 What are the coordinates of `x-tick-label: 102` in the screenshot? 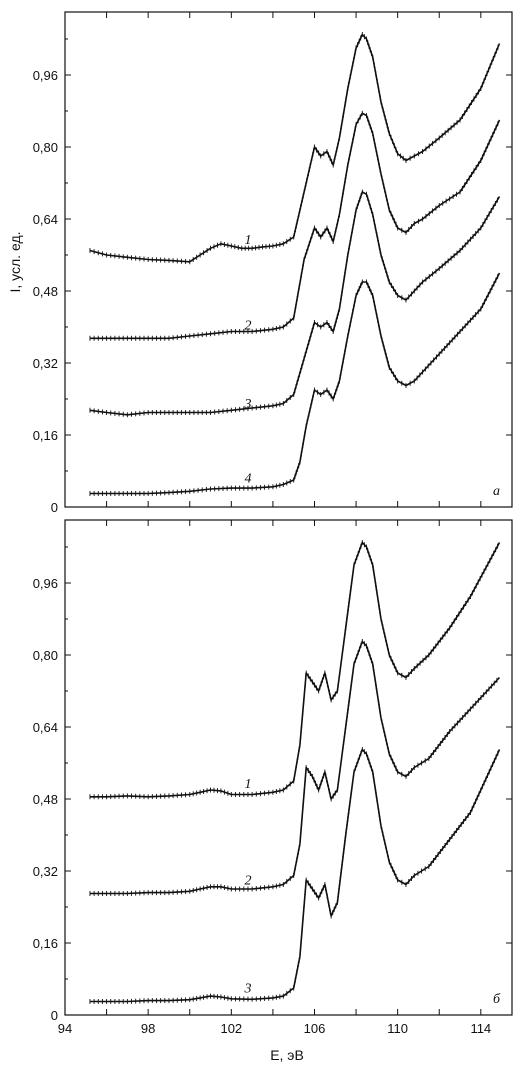 It's located at (231, 1028).